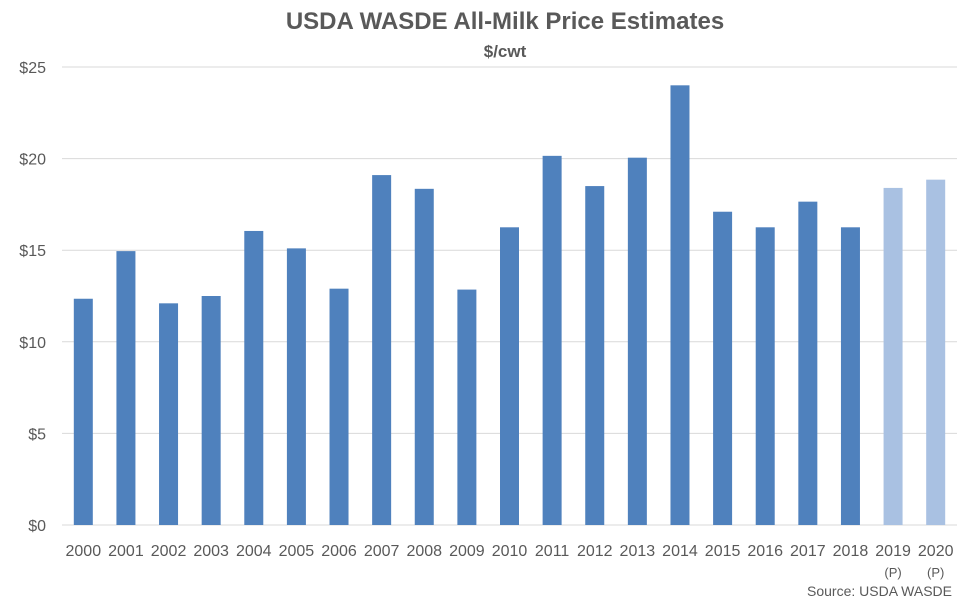 The height and width of the screenshot is (604, 977). What do you see at coordinates (467, 407) in the screenshot?
I see `bar-2009` at bounding box center [467, 407].